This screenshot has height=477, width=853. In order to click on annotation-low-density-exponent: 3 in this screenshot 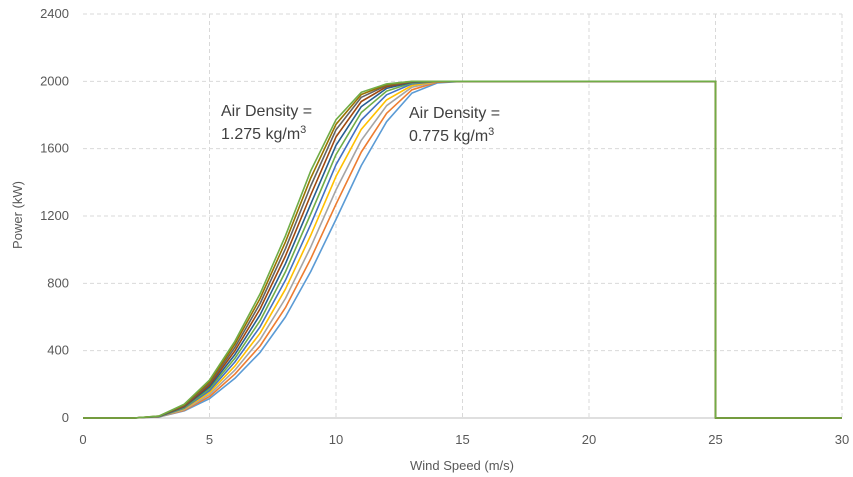, I will do `click(491, 132)`.